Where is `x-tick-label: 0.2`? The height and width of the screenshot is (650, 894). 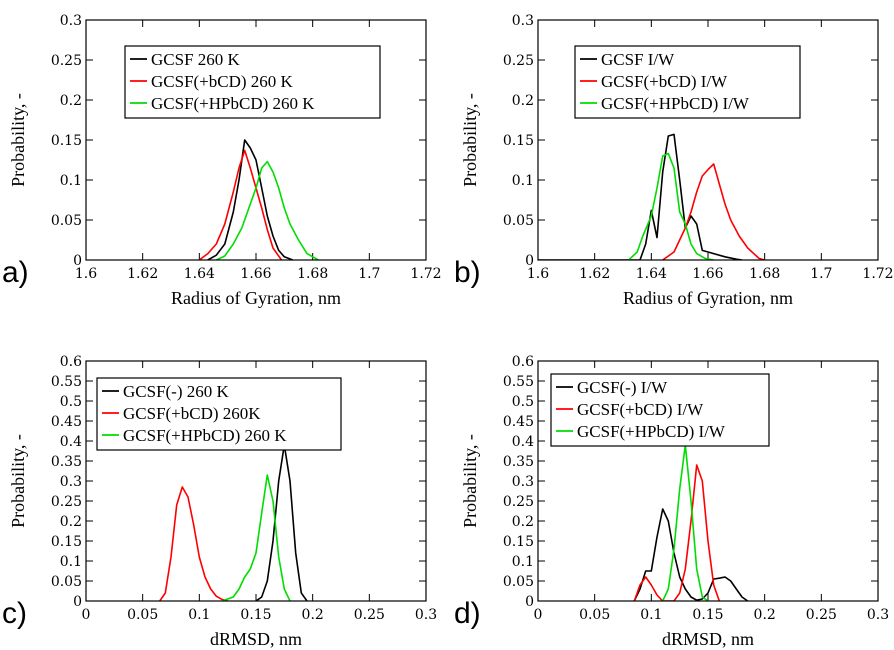
x-tick-label: 0.2 is located at coordinates (313, 615).